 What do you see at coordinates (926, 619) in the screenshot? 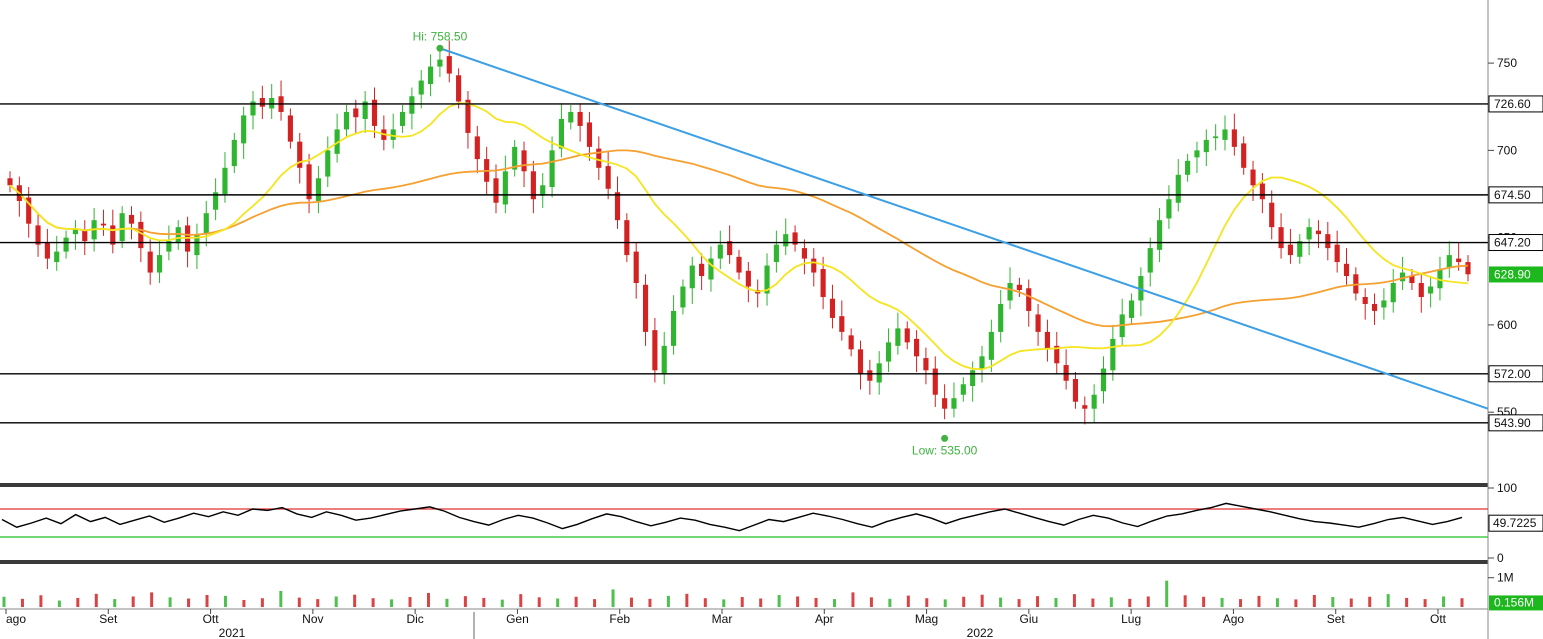
I see `x-tick-label: Mag` at bounding box center [926, 619].